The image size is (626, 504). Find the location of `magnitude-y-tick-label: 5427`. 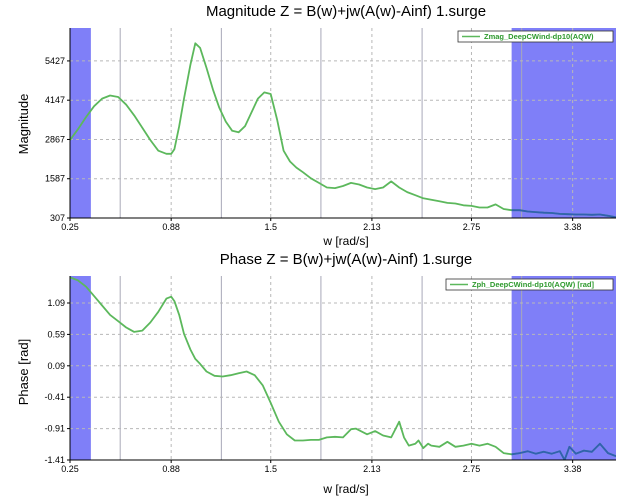

magnitude-y-tick-label: 5427 is located at coordinates (55, 61).